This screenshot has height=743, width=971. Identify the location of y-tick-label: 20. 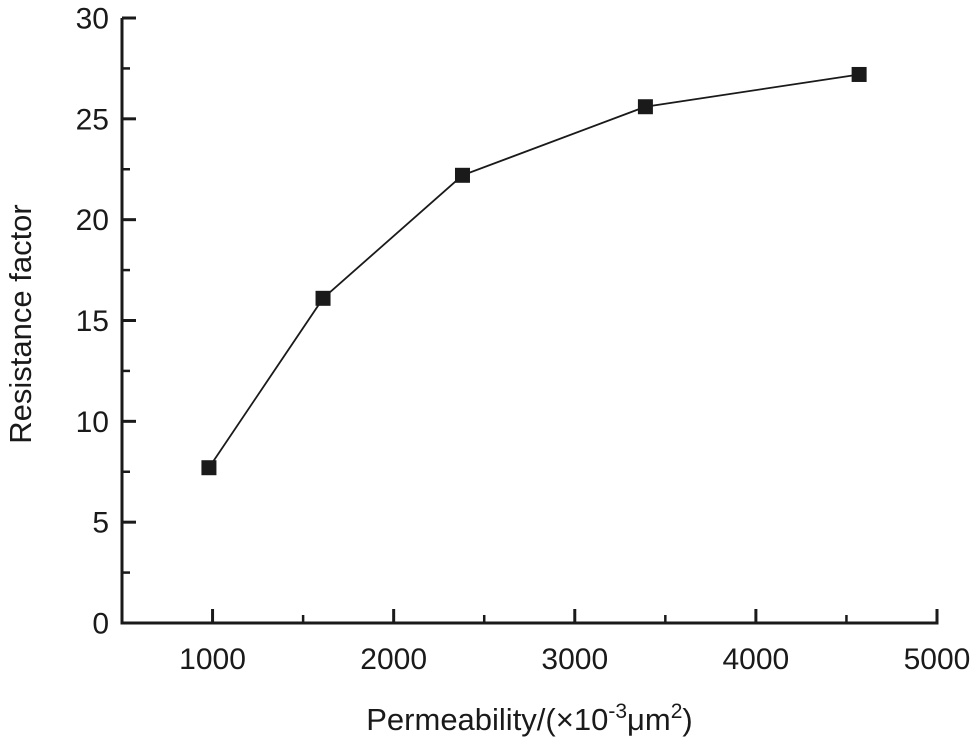
(92, 220).